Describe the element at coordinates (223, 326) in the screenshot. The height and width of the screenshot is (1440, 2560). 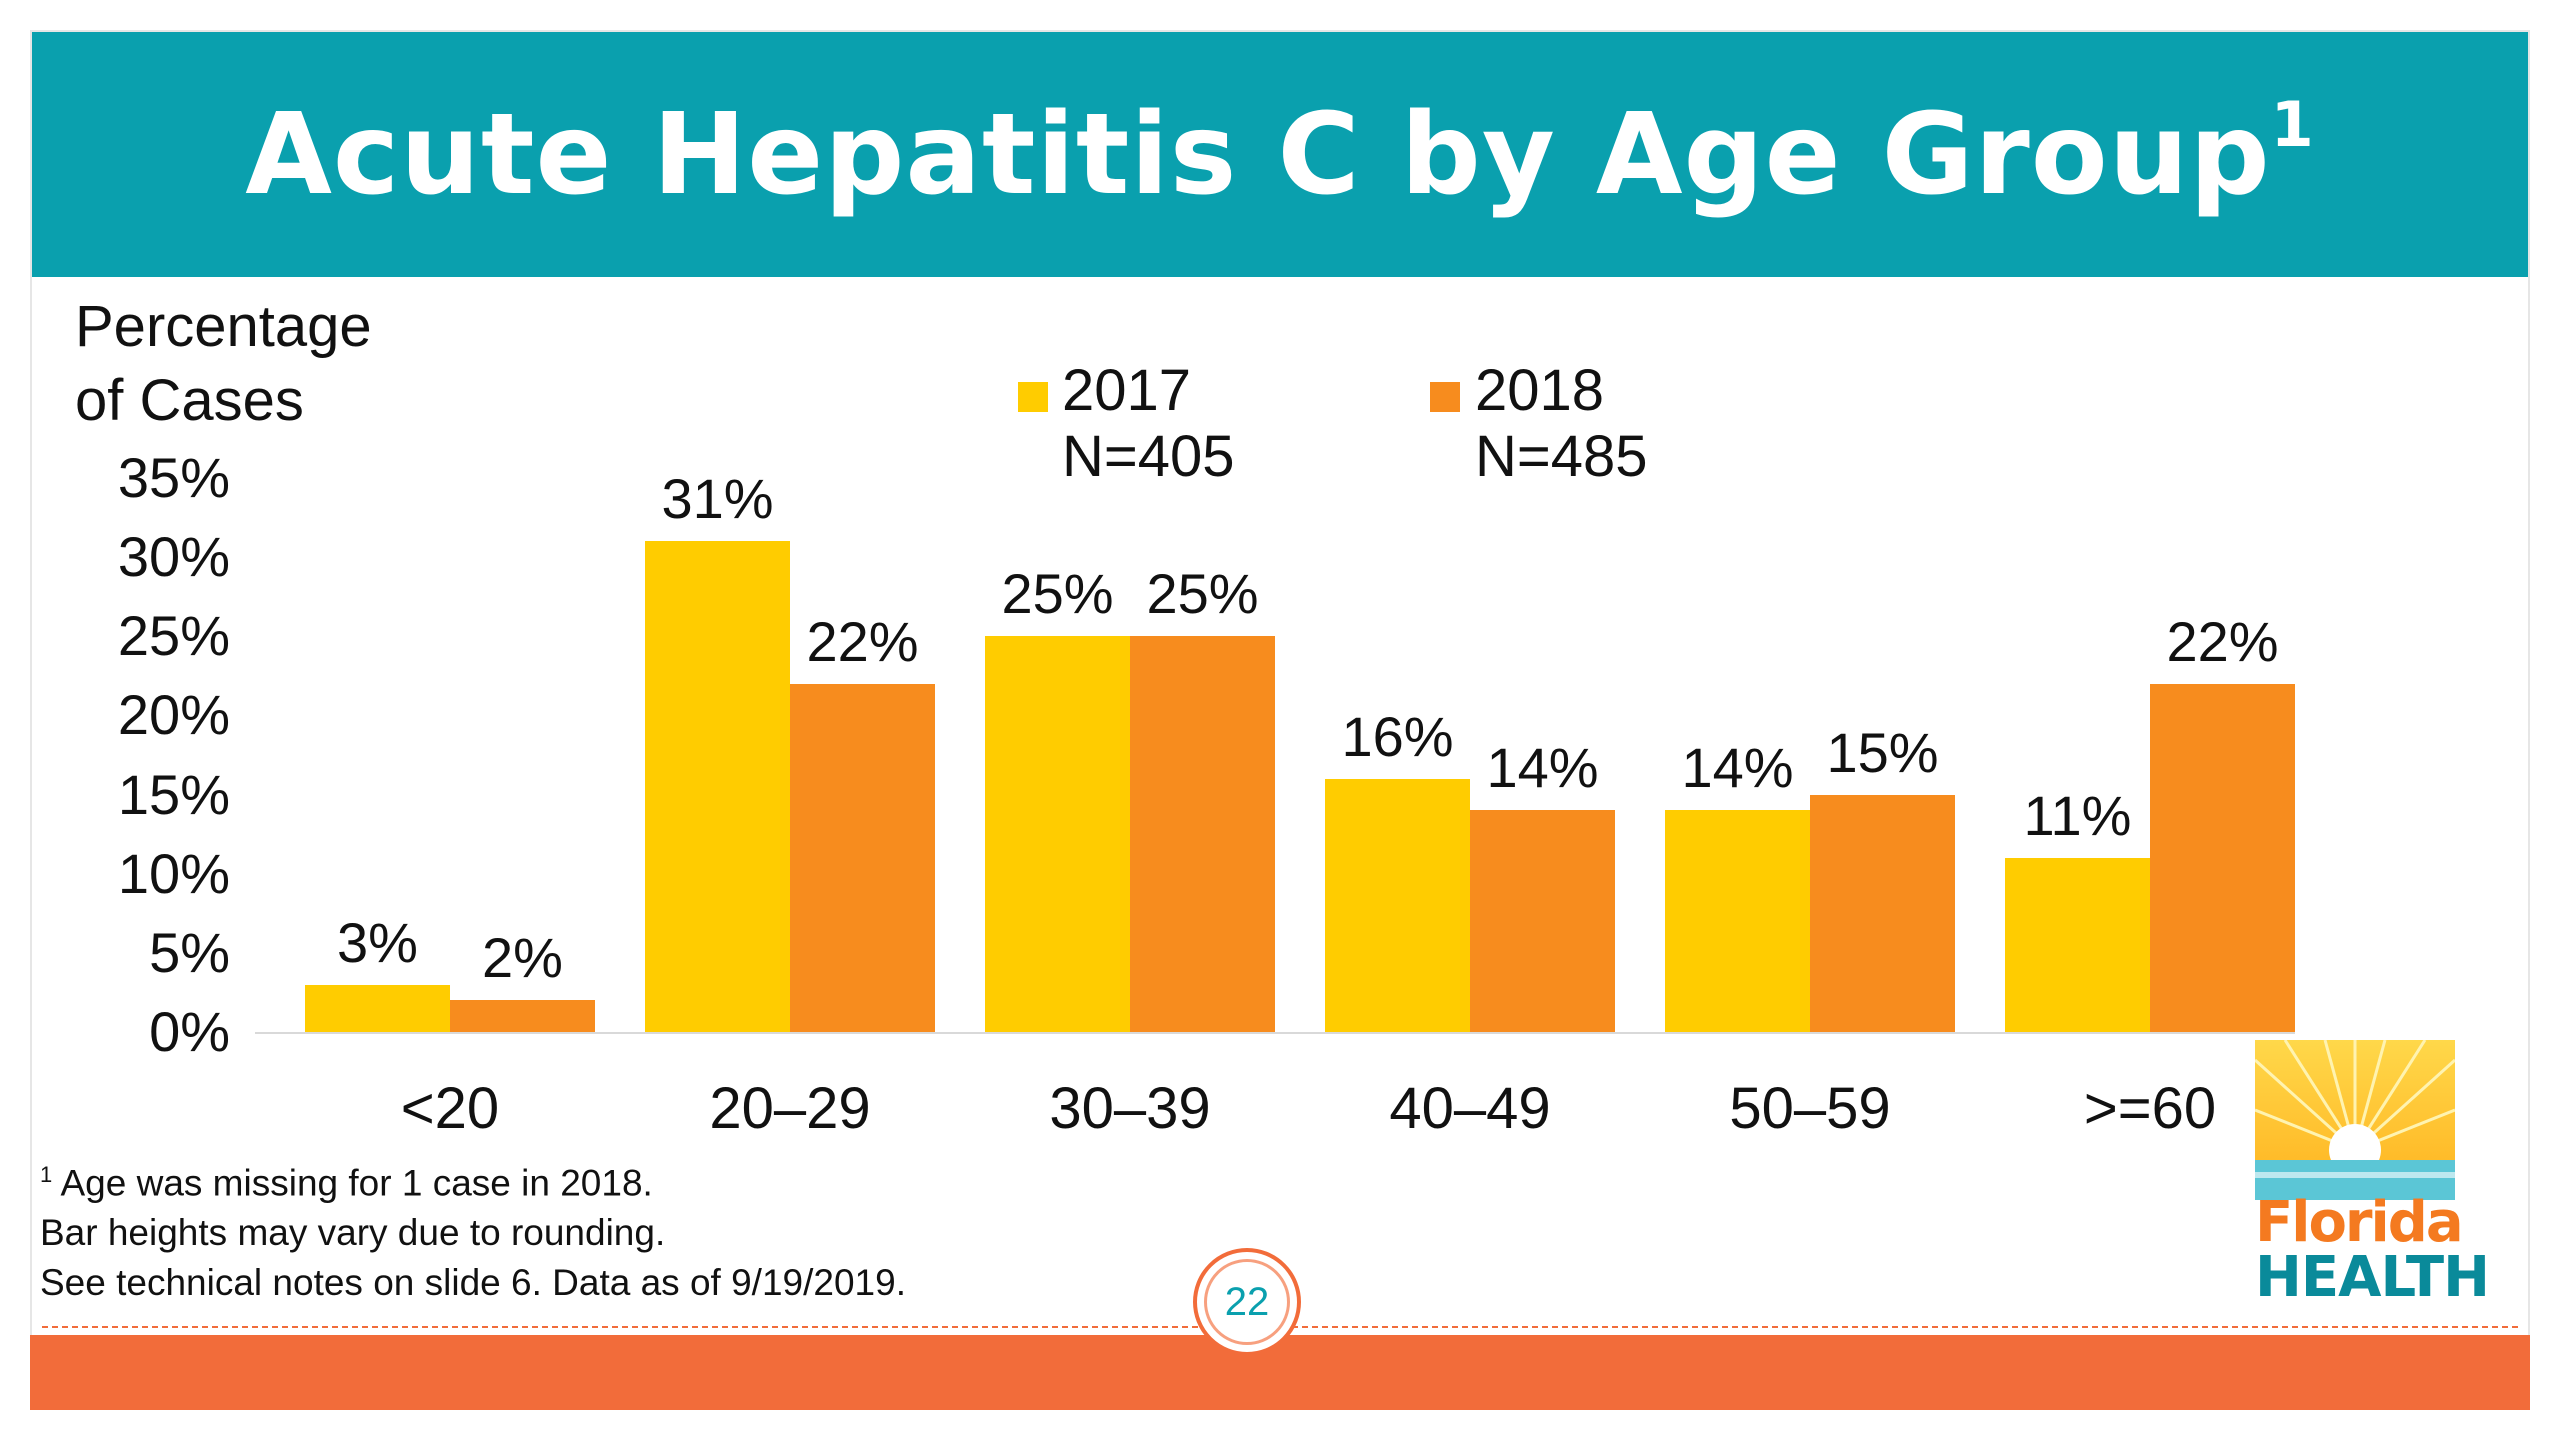
I see `y-axis-label-line1: Percentage` at that location.